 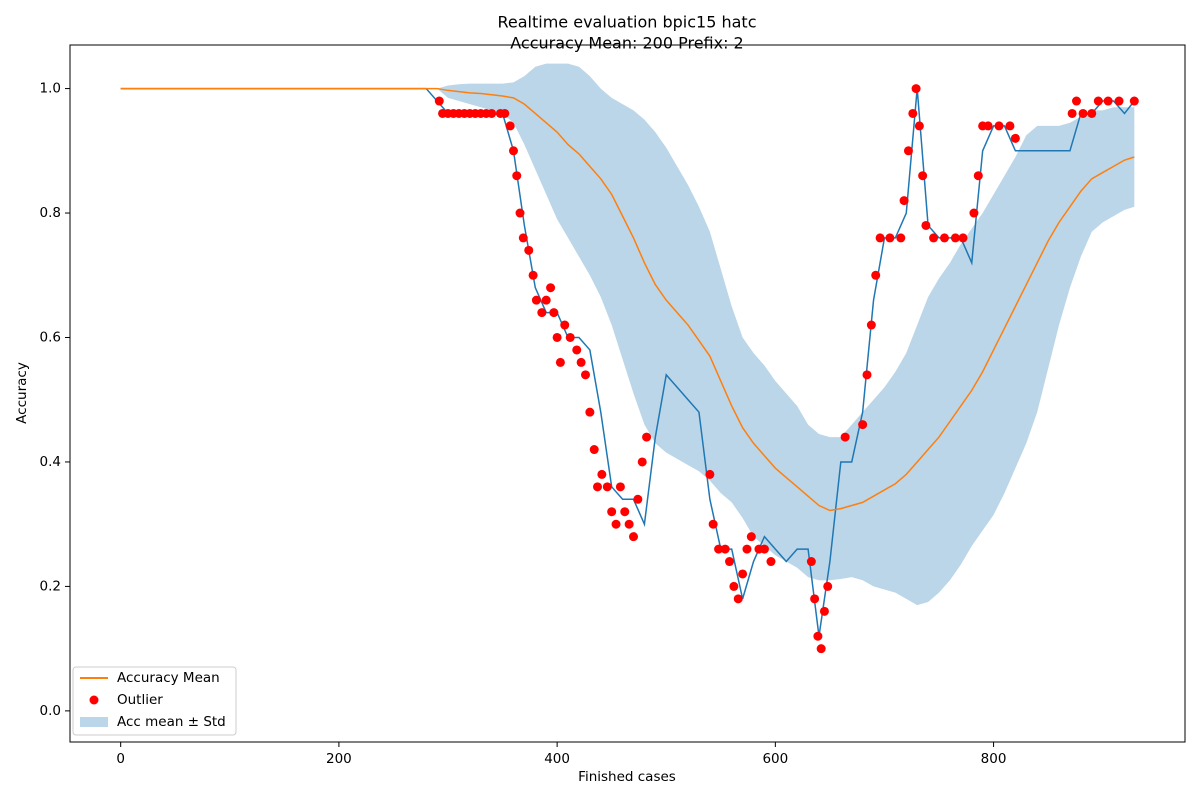 What do you see at coordinates (171, 722) in the screenshot?
I see `legend-label: Acc mean ± Std` at bounding box center [171, 722].